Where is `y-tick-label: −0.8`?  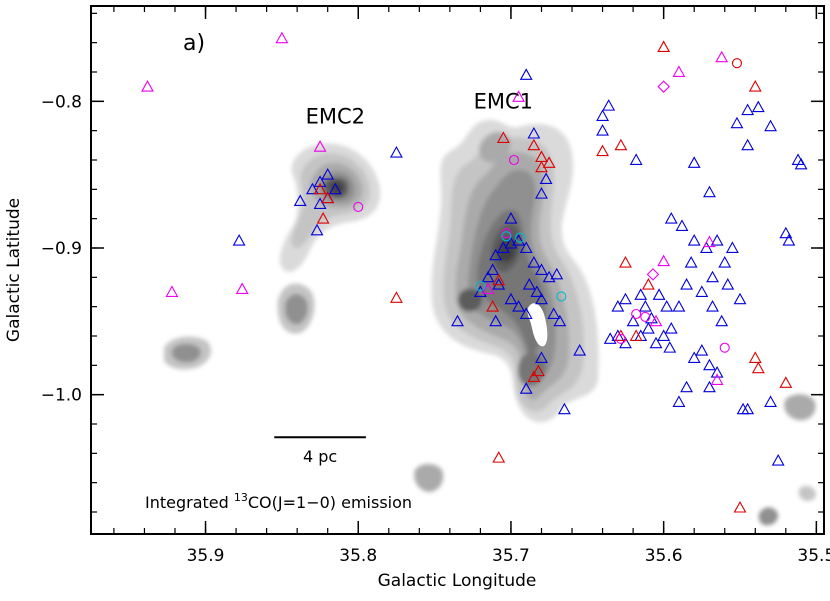
y-tick-label: −0.8 is located at coordinates (61, 102).